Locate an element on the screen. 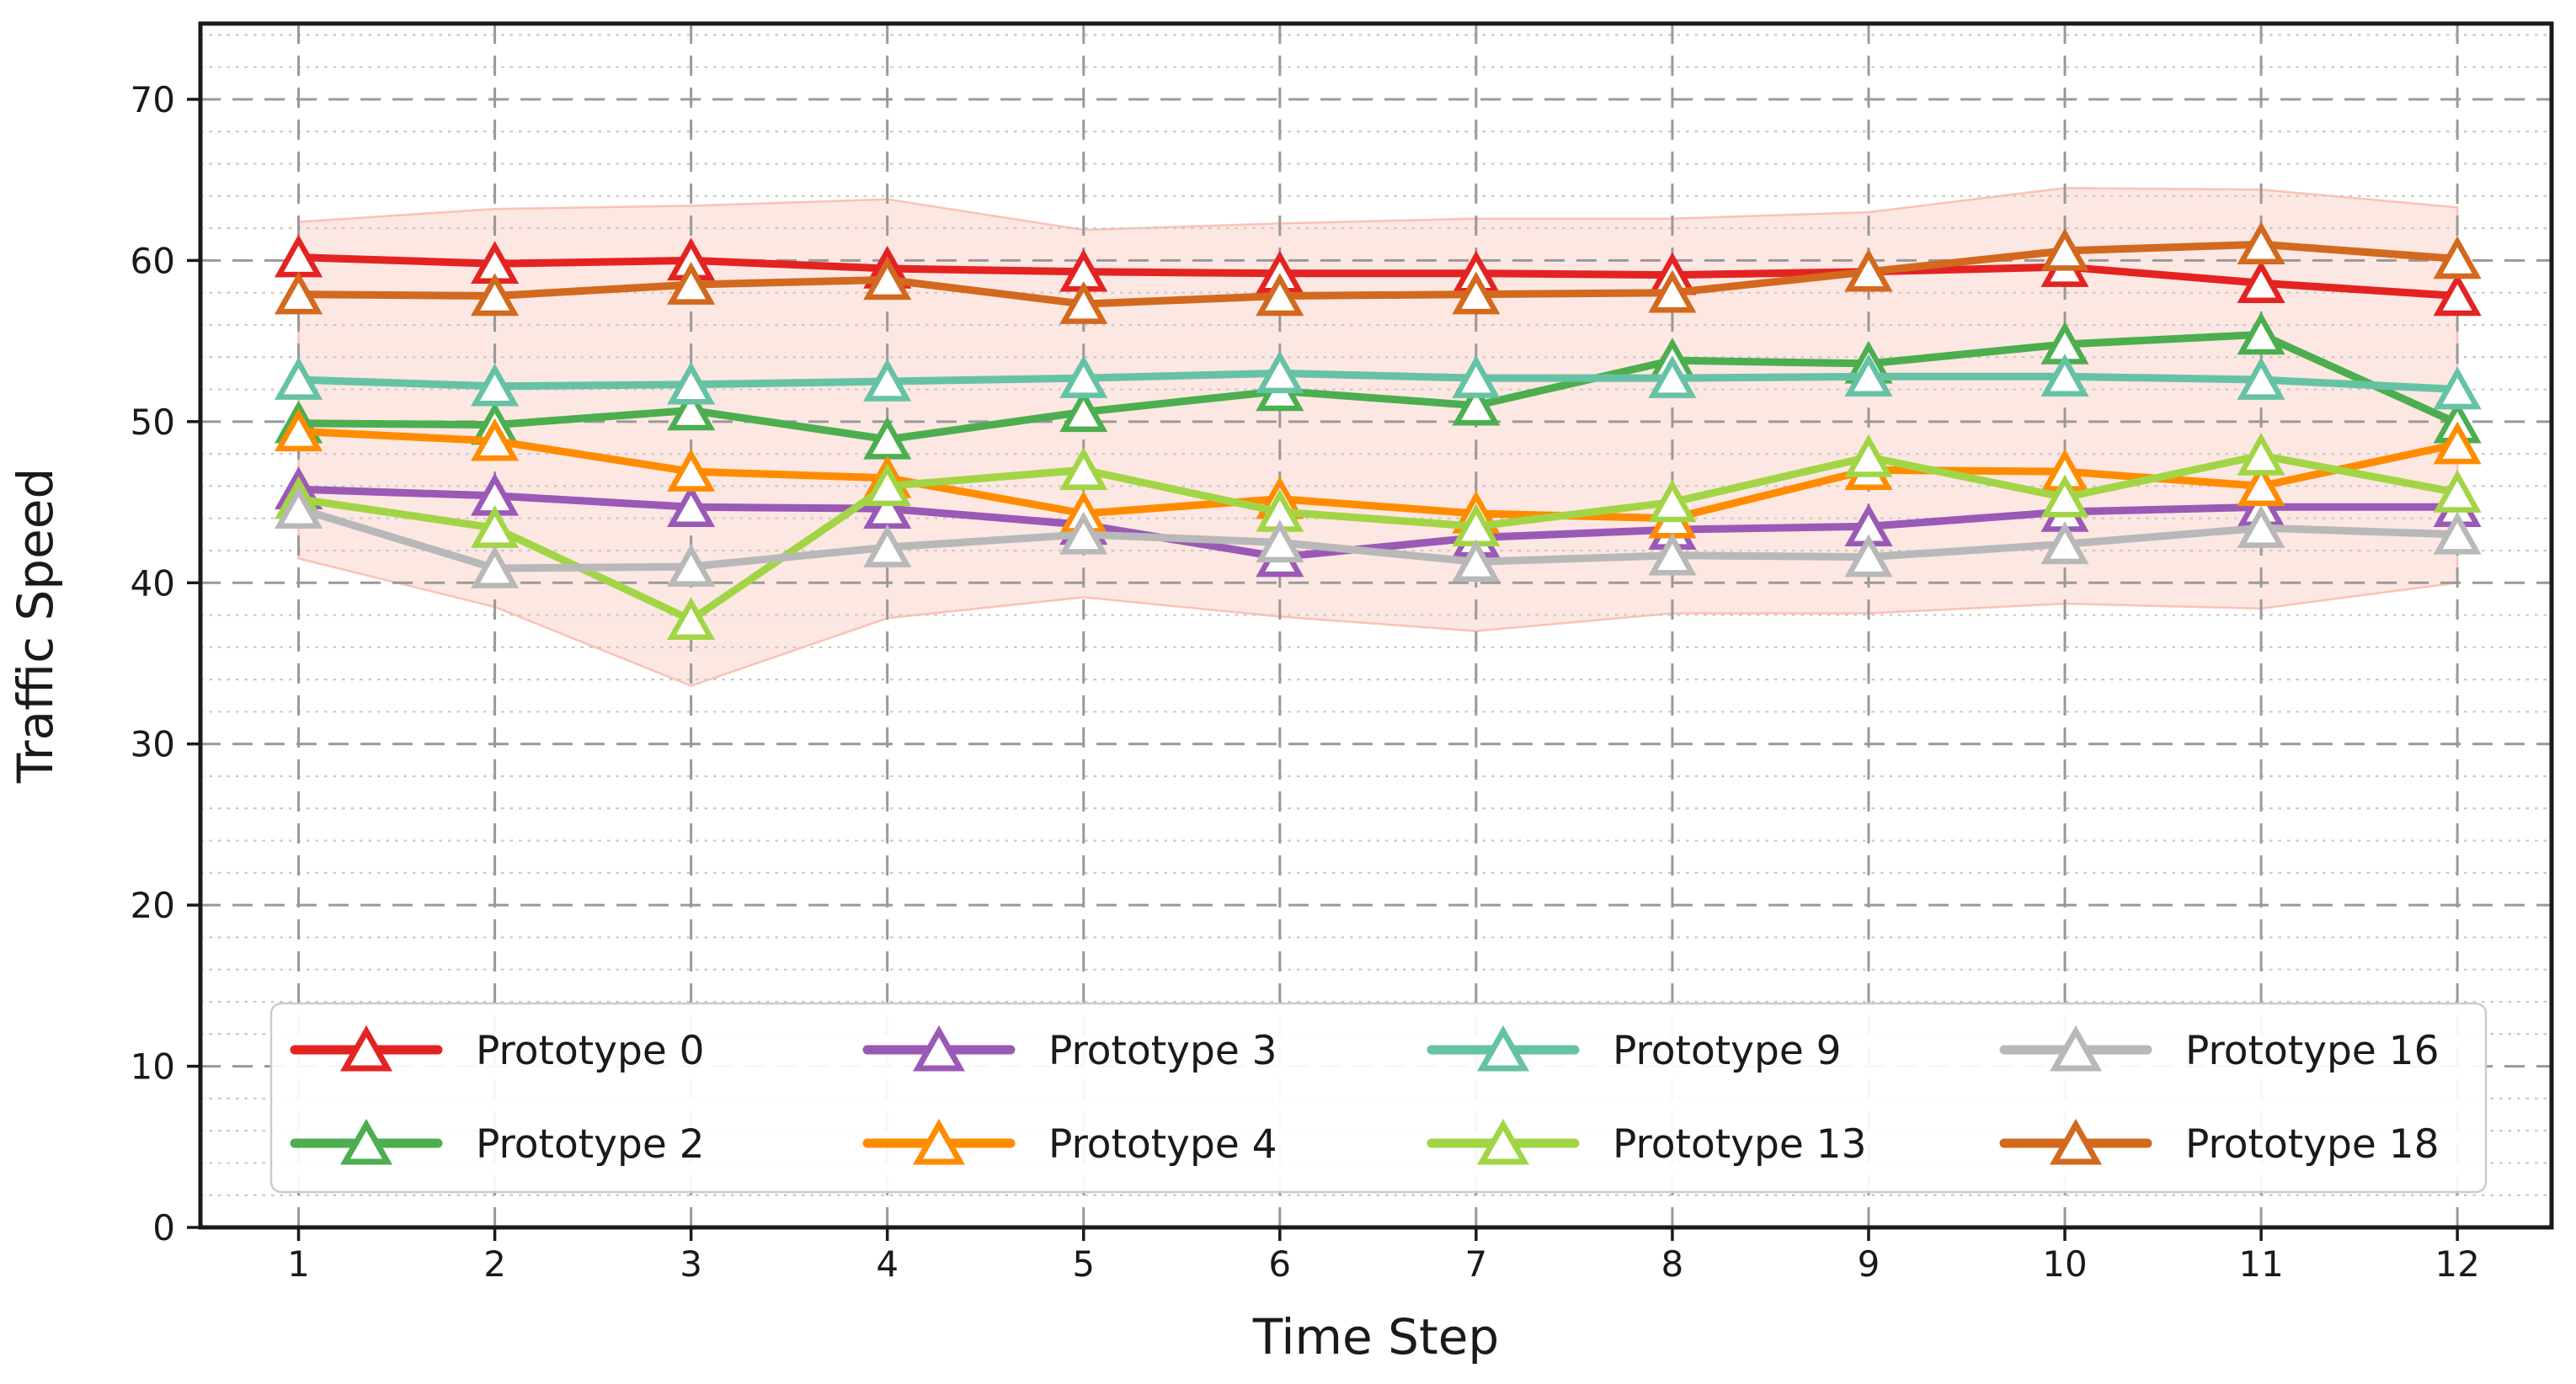  x-tick-label: 7 is located at coordinates (1475, 1264).